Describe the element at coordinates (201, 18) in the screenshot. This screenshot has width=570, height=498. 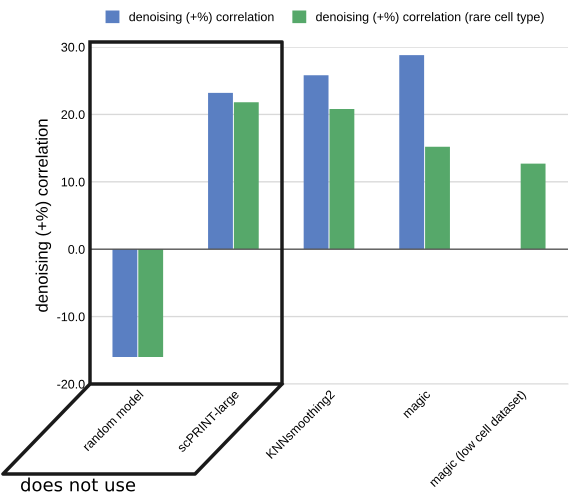
I see `legend-label: denoising (+%) correlation` at that location.